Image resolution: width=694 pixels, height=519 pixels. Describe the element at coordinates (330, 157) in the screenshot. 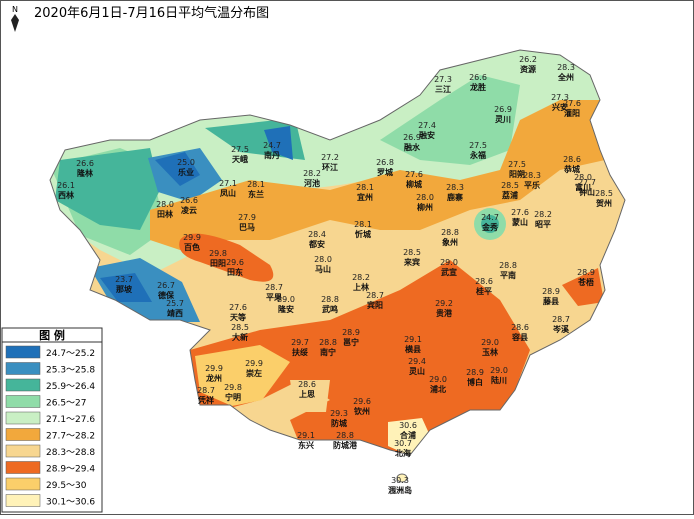

I see `station-value: 27.2` at that location.